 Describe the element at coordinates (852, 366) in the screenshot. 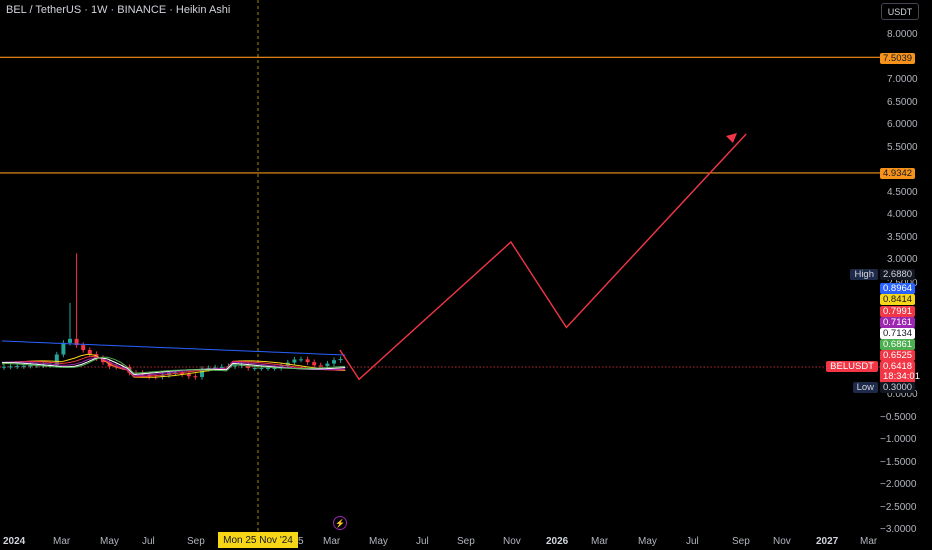

I see `price-side-label: BELUSDT` at that location.